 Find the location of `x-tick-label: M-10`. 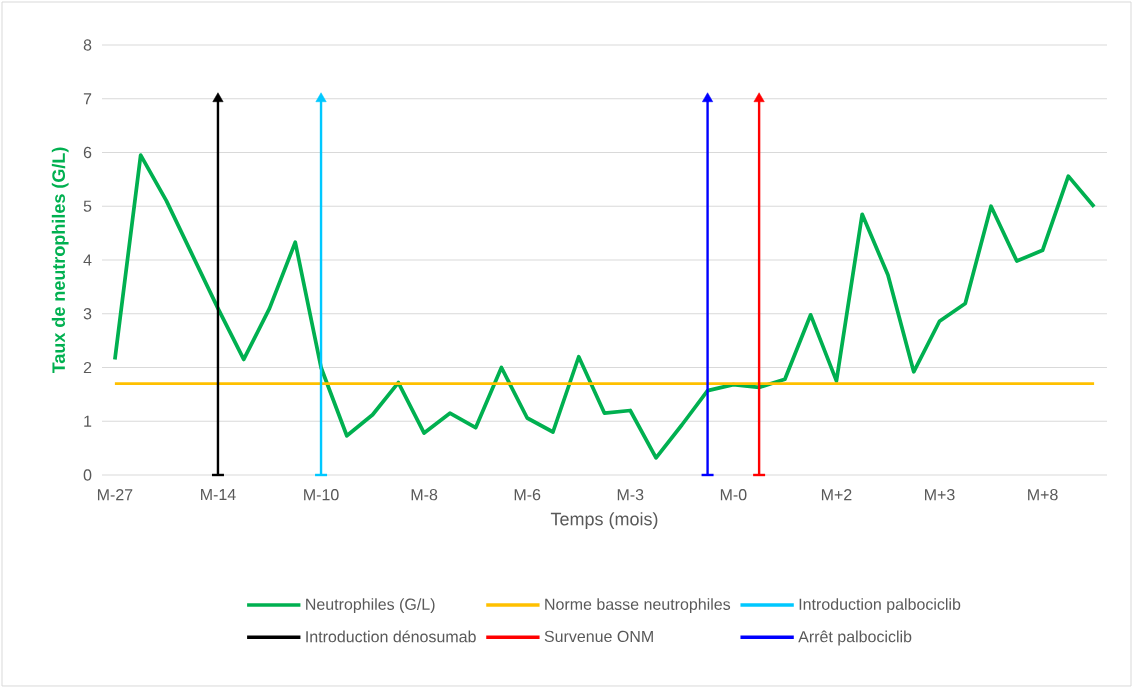

x-tick-label: M-10 is located at coordinates (321, 495).